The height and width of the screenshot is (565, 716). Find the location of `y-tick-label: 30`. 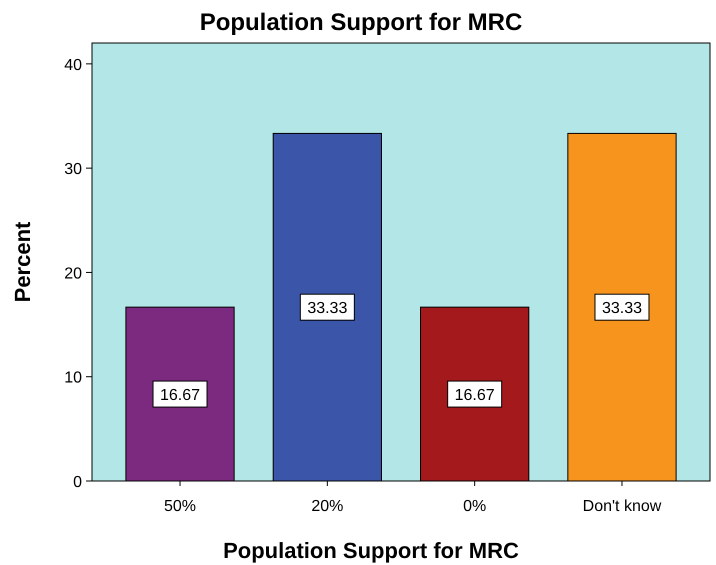

y-tick-label: 30 is located at coordinates (73, 169).